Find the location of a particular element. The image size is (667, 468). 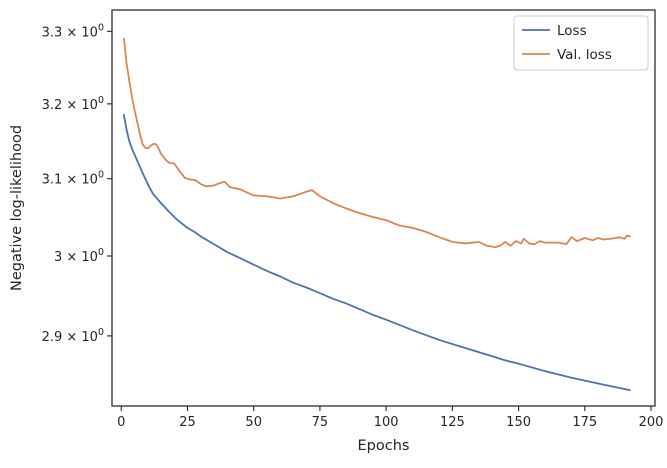

x-tick-label: 150 is located at coordinates (518, 422).